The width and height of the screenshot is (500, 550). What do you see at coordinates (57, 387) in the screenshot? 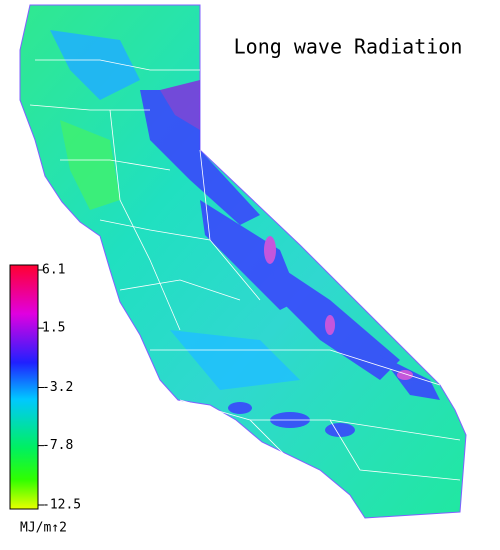
I see `colorbar-tick-label: -3.2` at bounding box center [57, 387].